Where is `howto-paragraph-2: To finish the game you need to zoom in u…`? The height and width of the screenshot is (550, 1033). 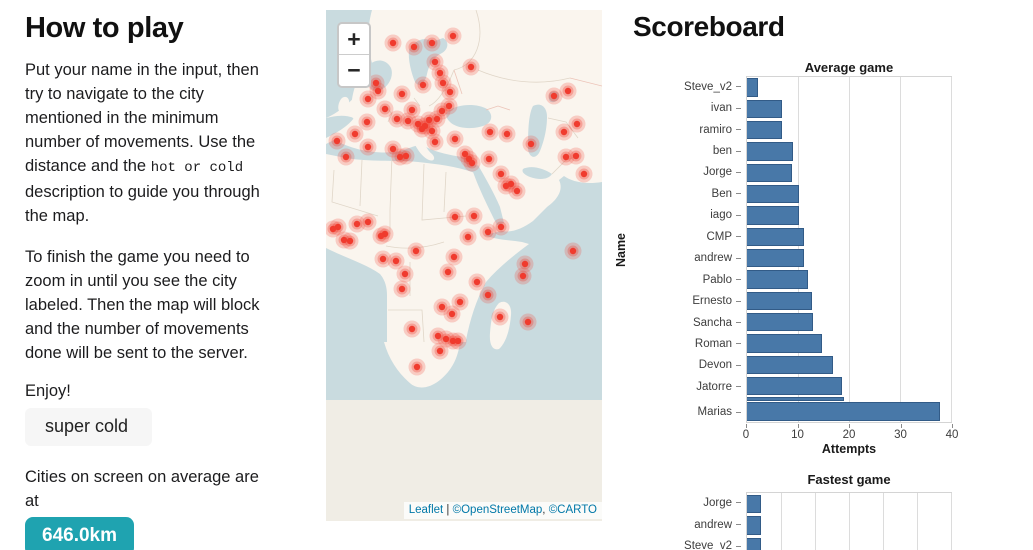 howto-paragraph-2: To finish the game you need to zoom in u… is located at coordinates (142, 305).